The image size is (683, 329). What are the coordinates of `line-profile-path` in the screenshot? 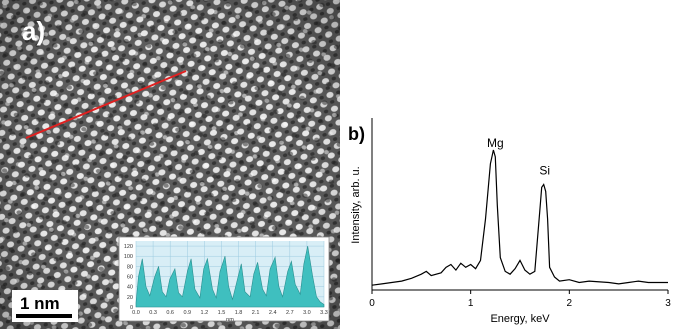 It's located at (106, 104).